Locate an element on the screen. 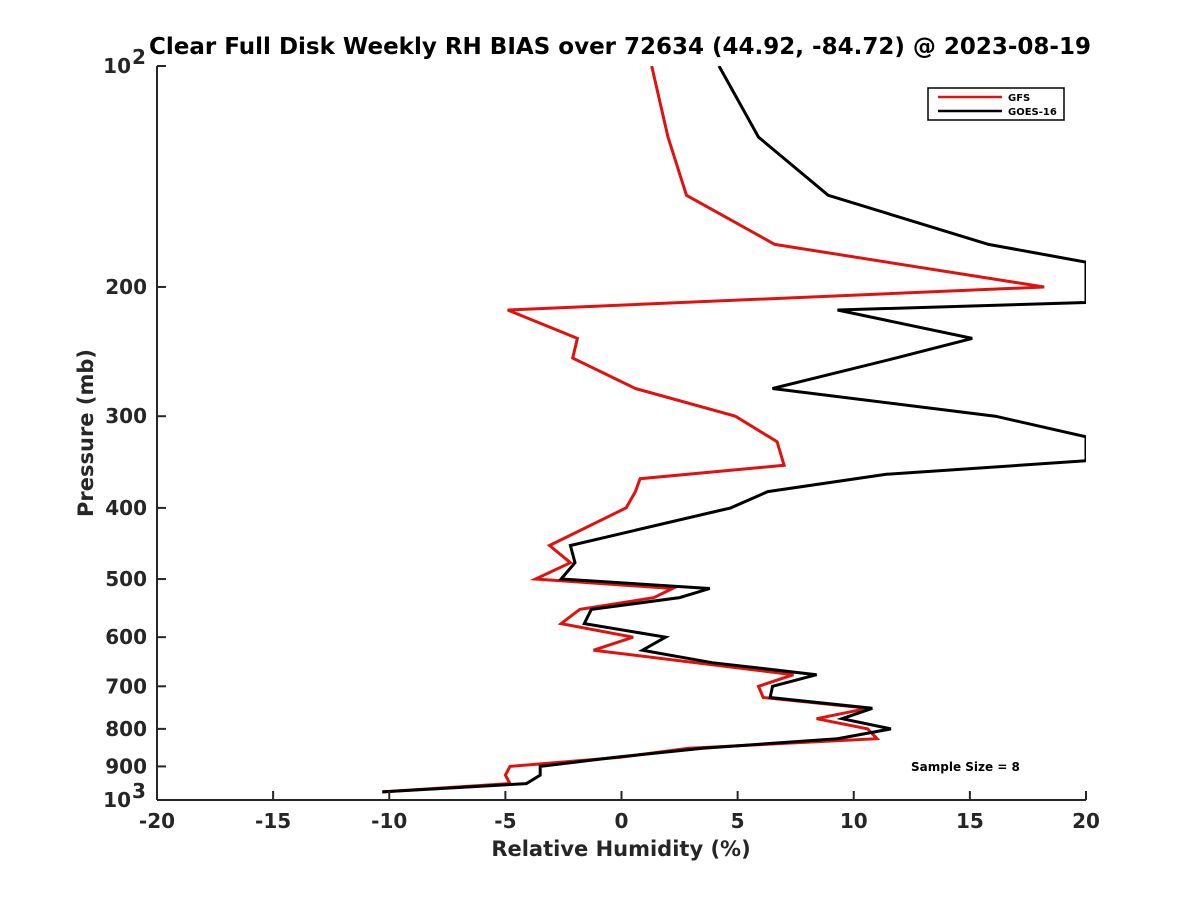  x-tick-label: -15 is located at coordinates (273, 821).